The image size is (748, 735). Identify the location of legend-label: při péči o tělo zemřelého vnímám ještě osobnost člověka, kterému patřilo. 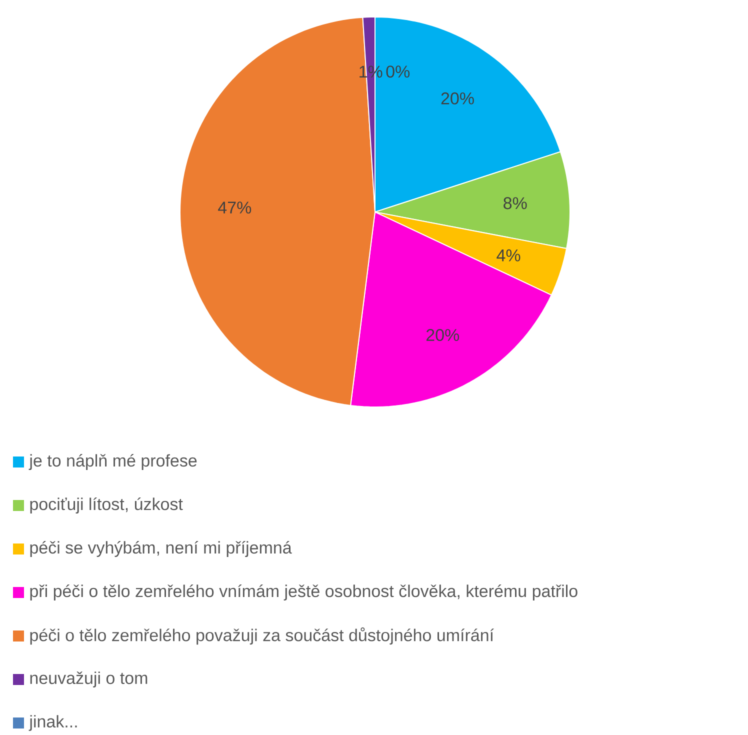
(304, 592).